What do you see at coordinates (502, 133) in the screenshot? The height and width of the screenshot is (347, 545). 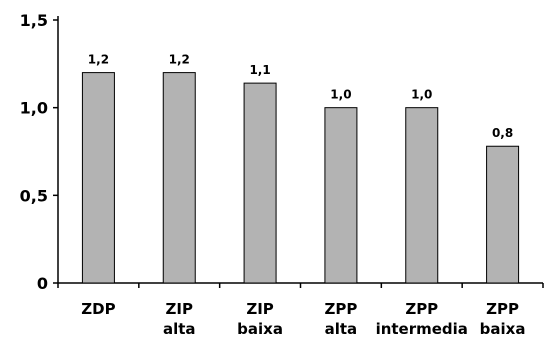 I see `data-label: 0,8` at bounding box center [502, 133].